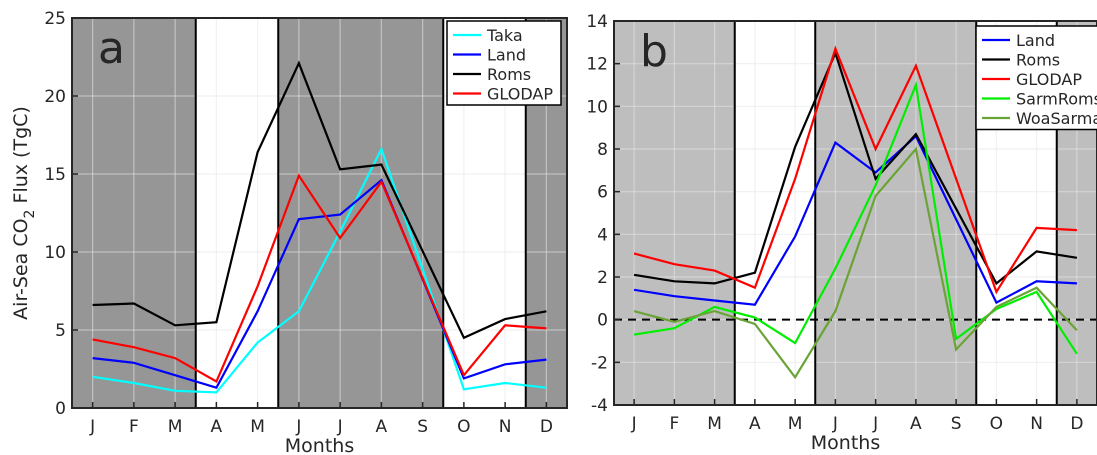  What do you see at coordinates (504, 35) in the screenshot?
I see `legend-label: Taka` at bounding box center [504, 35].